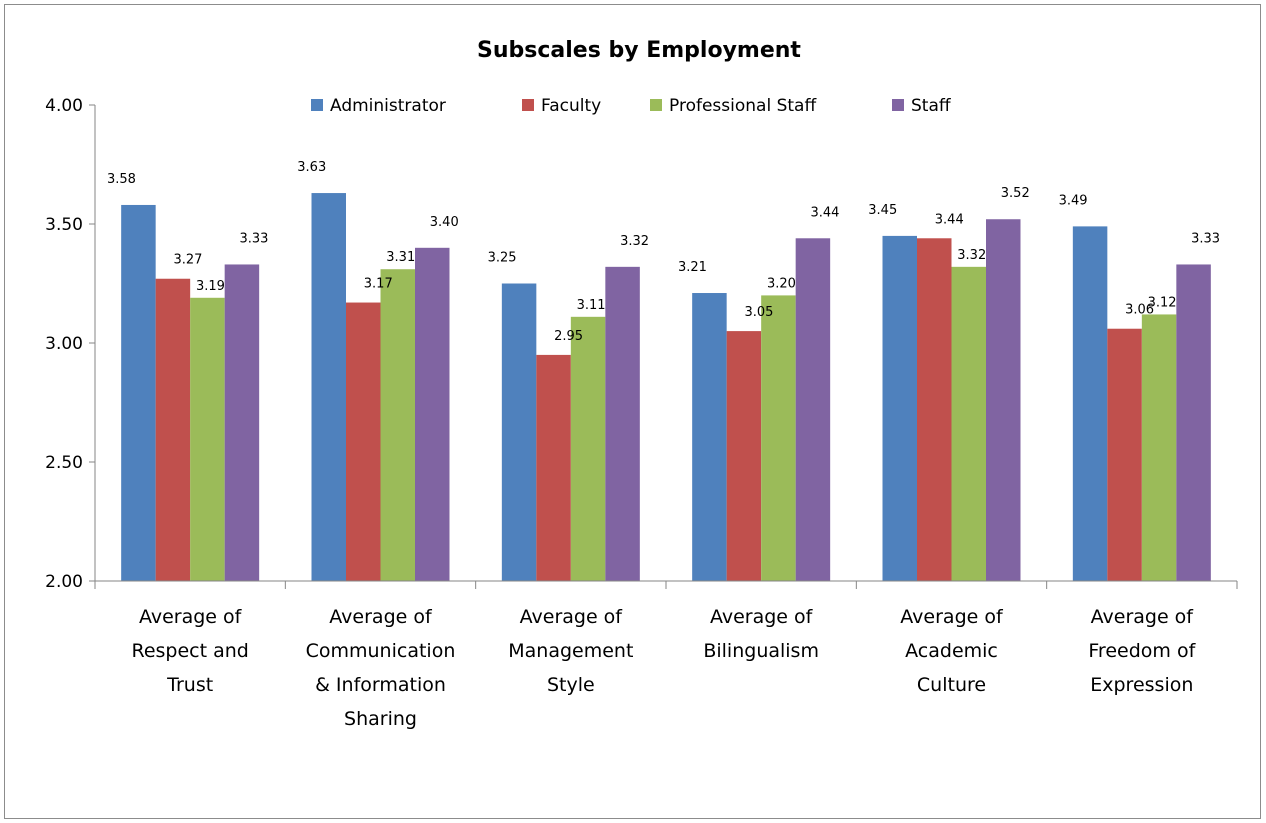 Image resolution: width=1266 pixels, height=823 pixels. Describe the element at coordinates (64, 463) in the screenshot. I see `y-tick-label: 2.50` at that location.